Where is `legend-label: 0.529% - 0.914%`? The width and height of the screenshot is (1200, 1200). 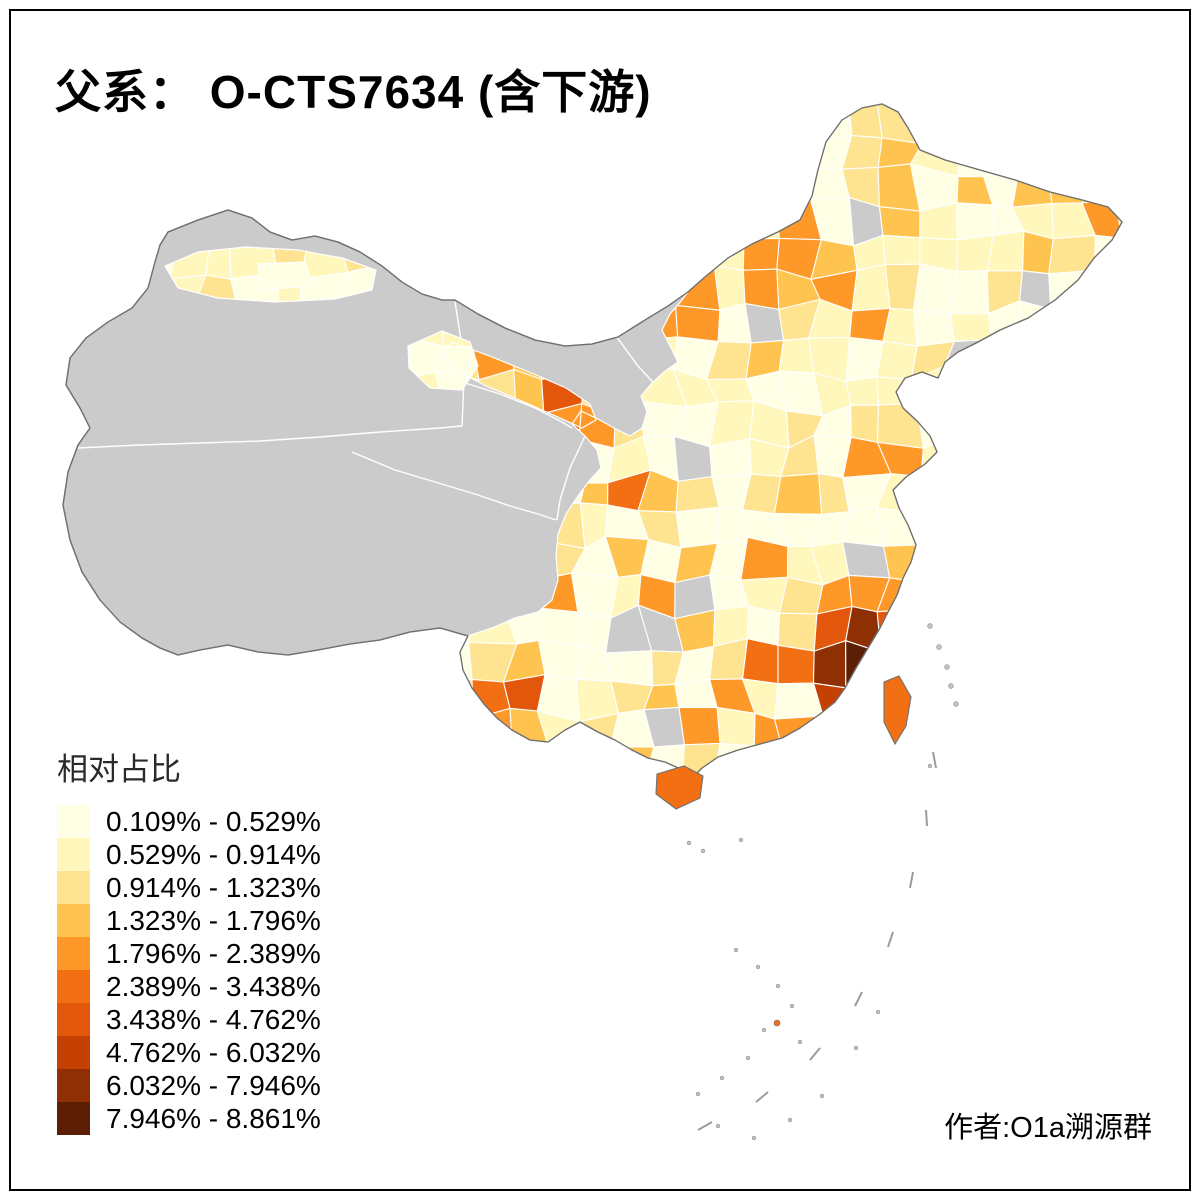
legend-label: 0.529% - 0.914% is located at coordinates (213, 854).